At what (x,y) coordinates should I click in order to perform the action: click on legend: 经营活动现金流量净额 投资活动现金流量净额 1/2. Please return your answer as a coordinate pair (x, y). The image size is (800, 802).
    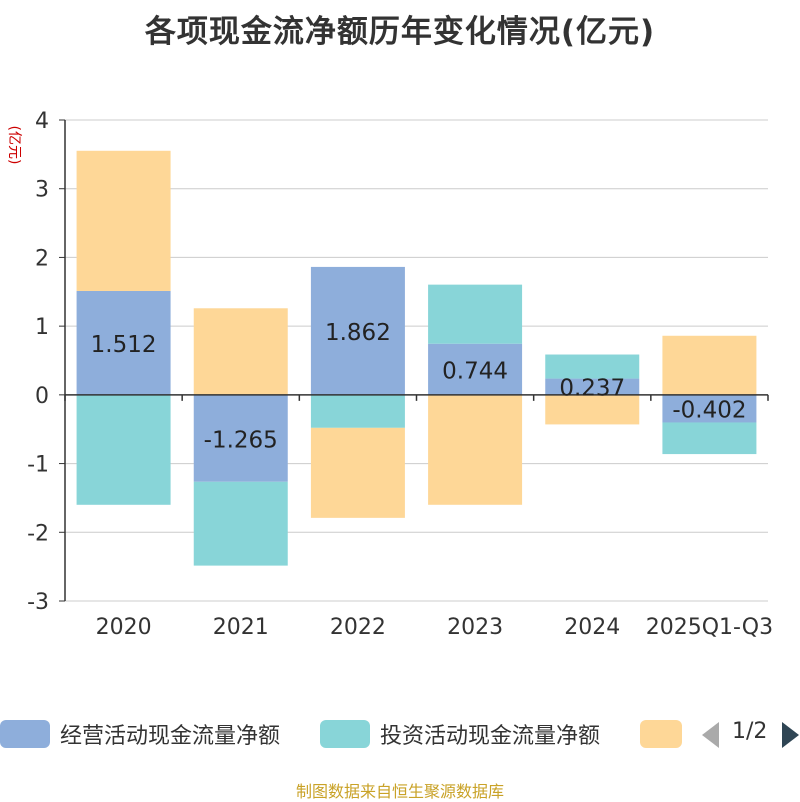
    Looking at the image, I should click on (400, 734).